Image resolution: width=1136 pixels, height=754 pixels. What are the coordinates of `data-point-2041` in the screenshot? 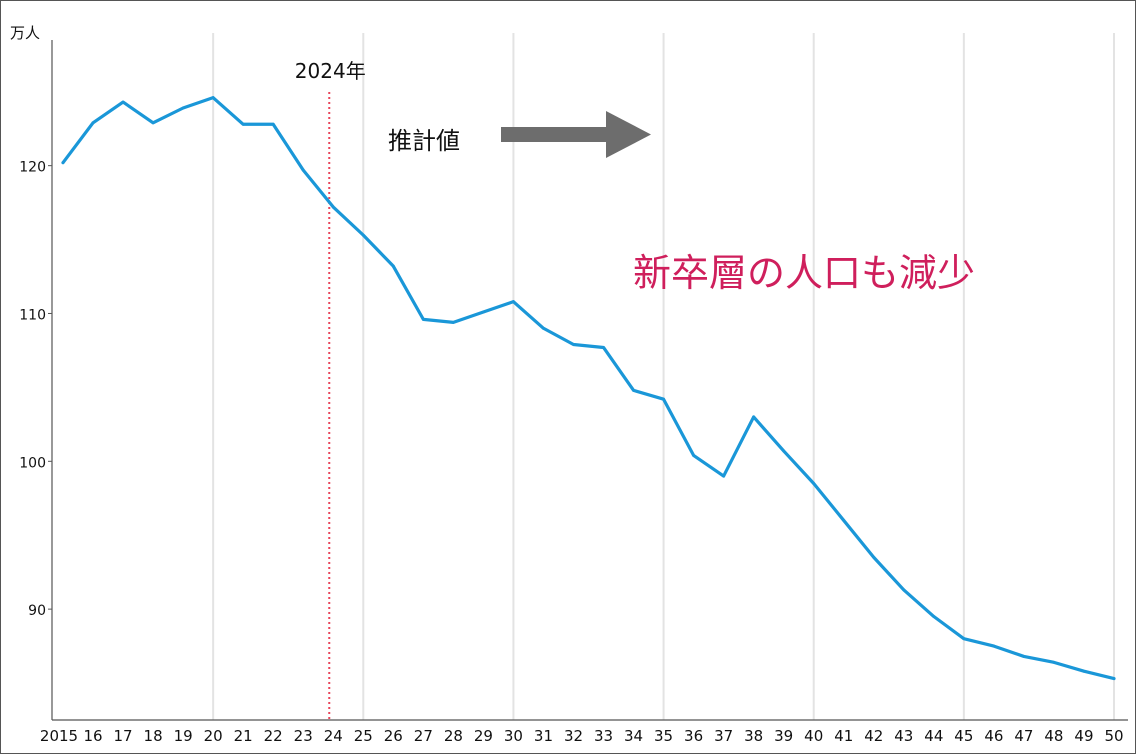 It's located at (844, 520).